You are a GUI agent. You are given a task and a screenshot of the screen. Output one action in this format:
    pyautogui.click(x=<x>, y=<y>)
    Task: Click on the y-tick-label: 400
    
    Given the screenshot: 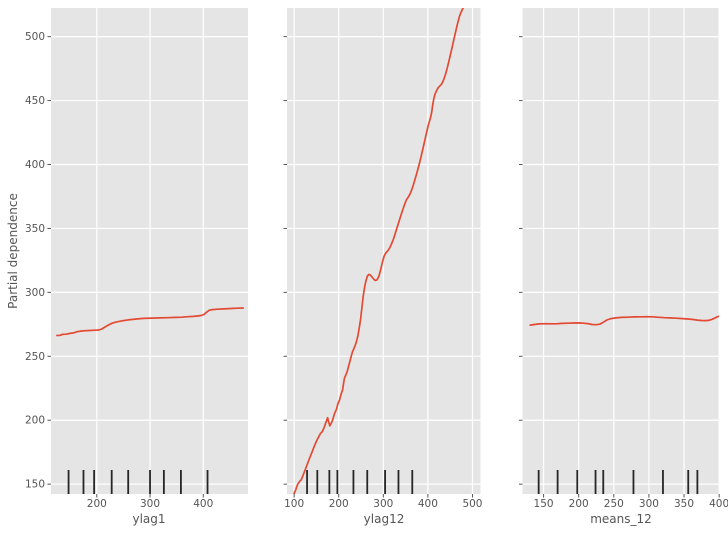 What is the action you would take?
    pyautogui.click(x=35, y=165)
    